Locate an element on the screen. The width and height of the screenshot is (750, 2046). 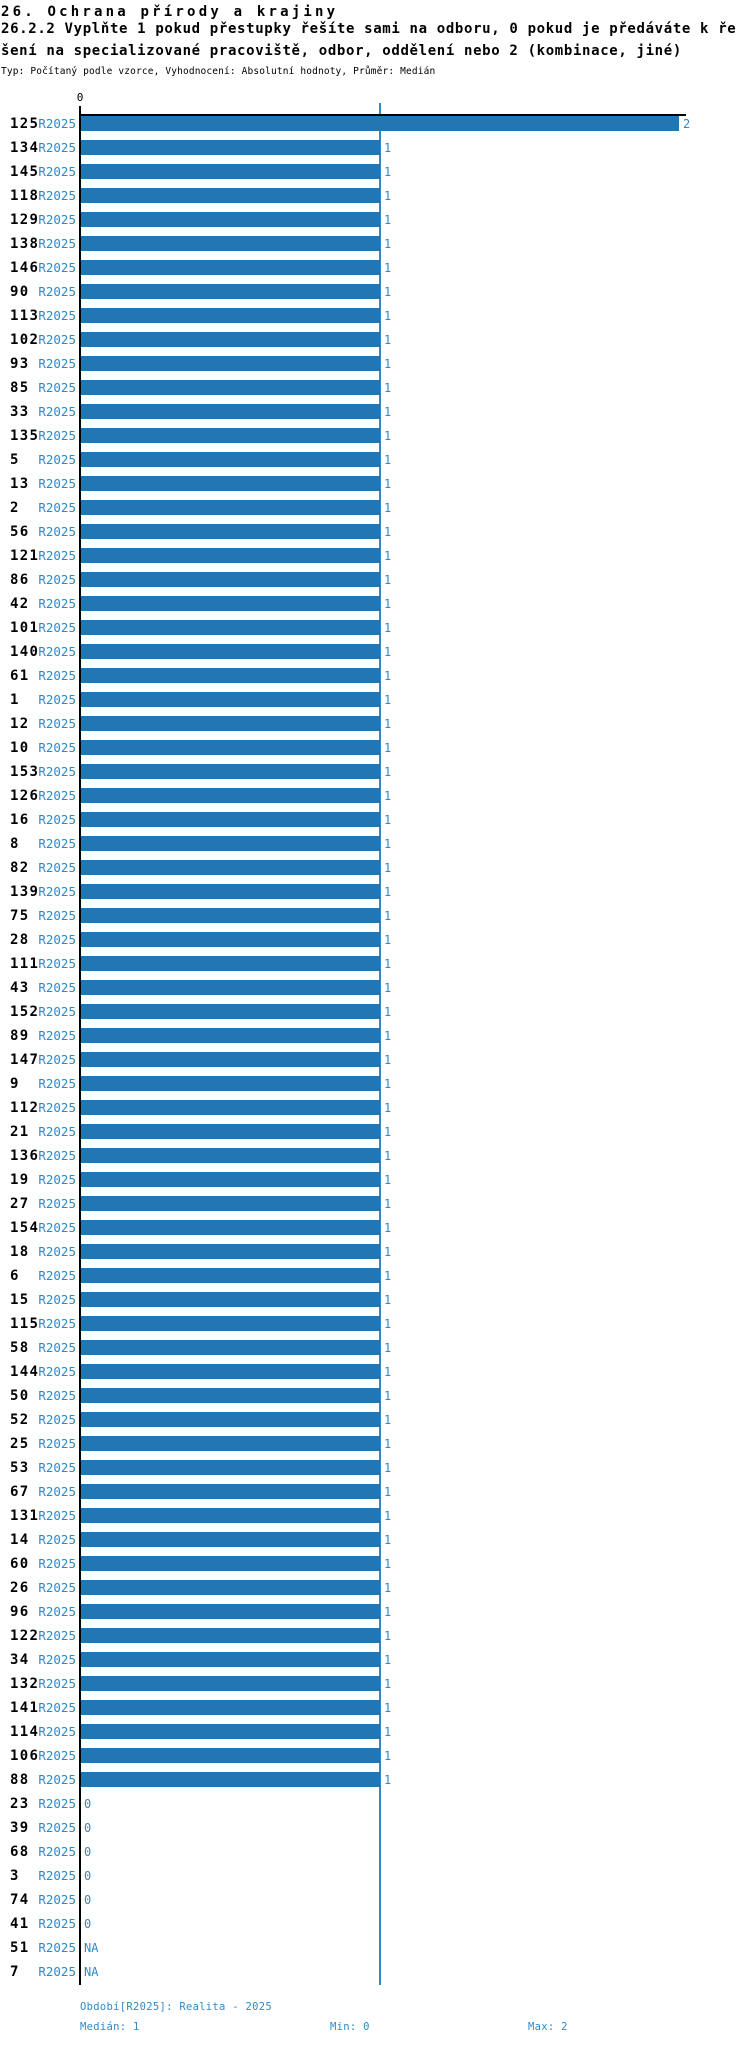
chart-row: 25 R2025 1 is located at coordinates (375, 1444).